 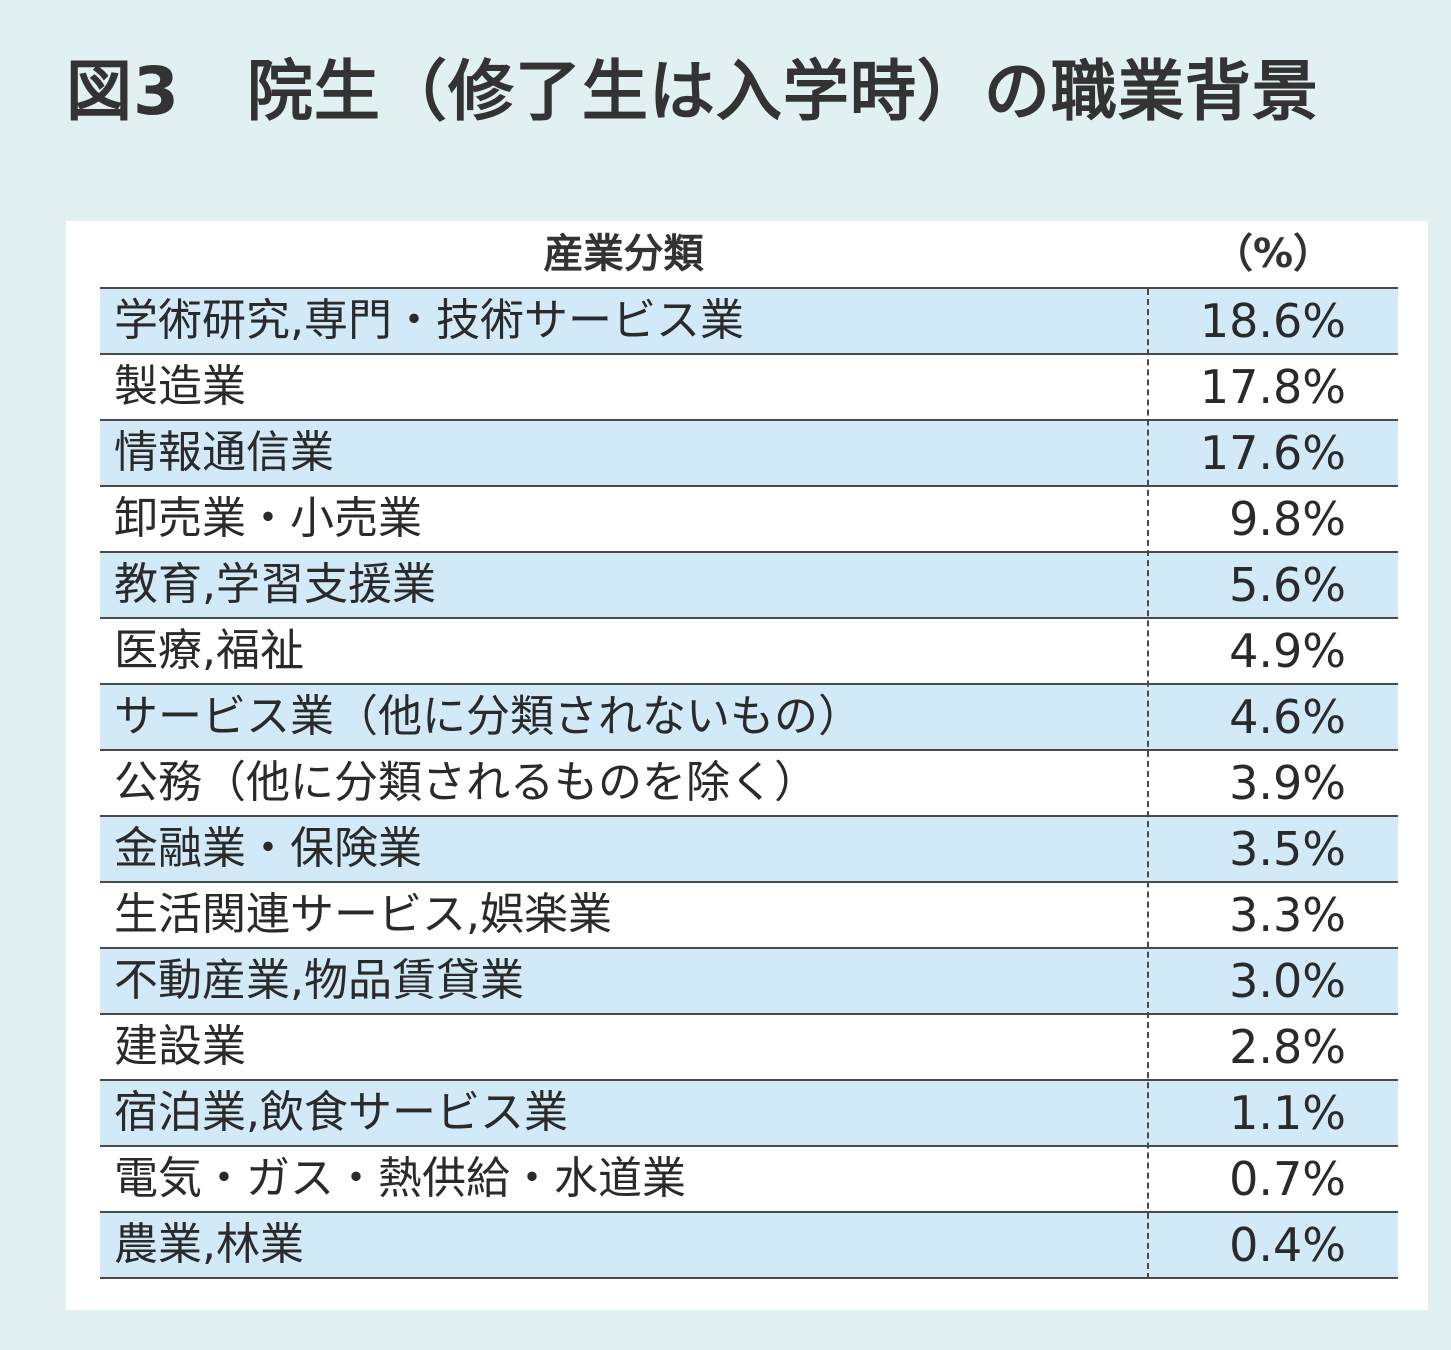 What do you see at coordinates (1287, 1245) in the screenshot?
I see `percent-cell: 0.4%` at bounding box center [1287, 1245].